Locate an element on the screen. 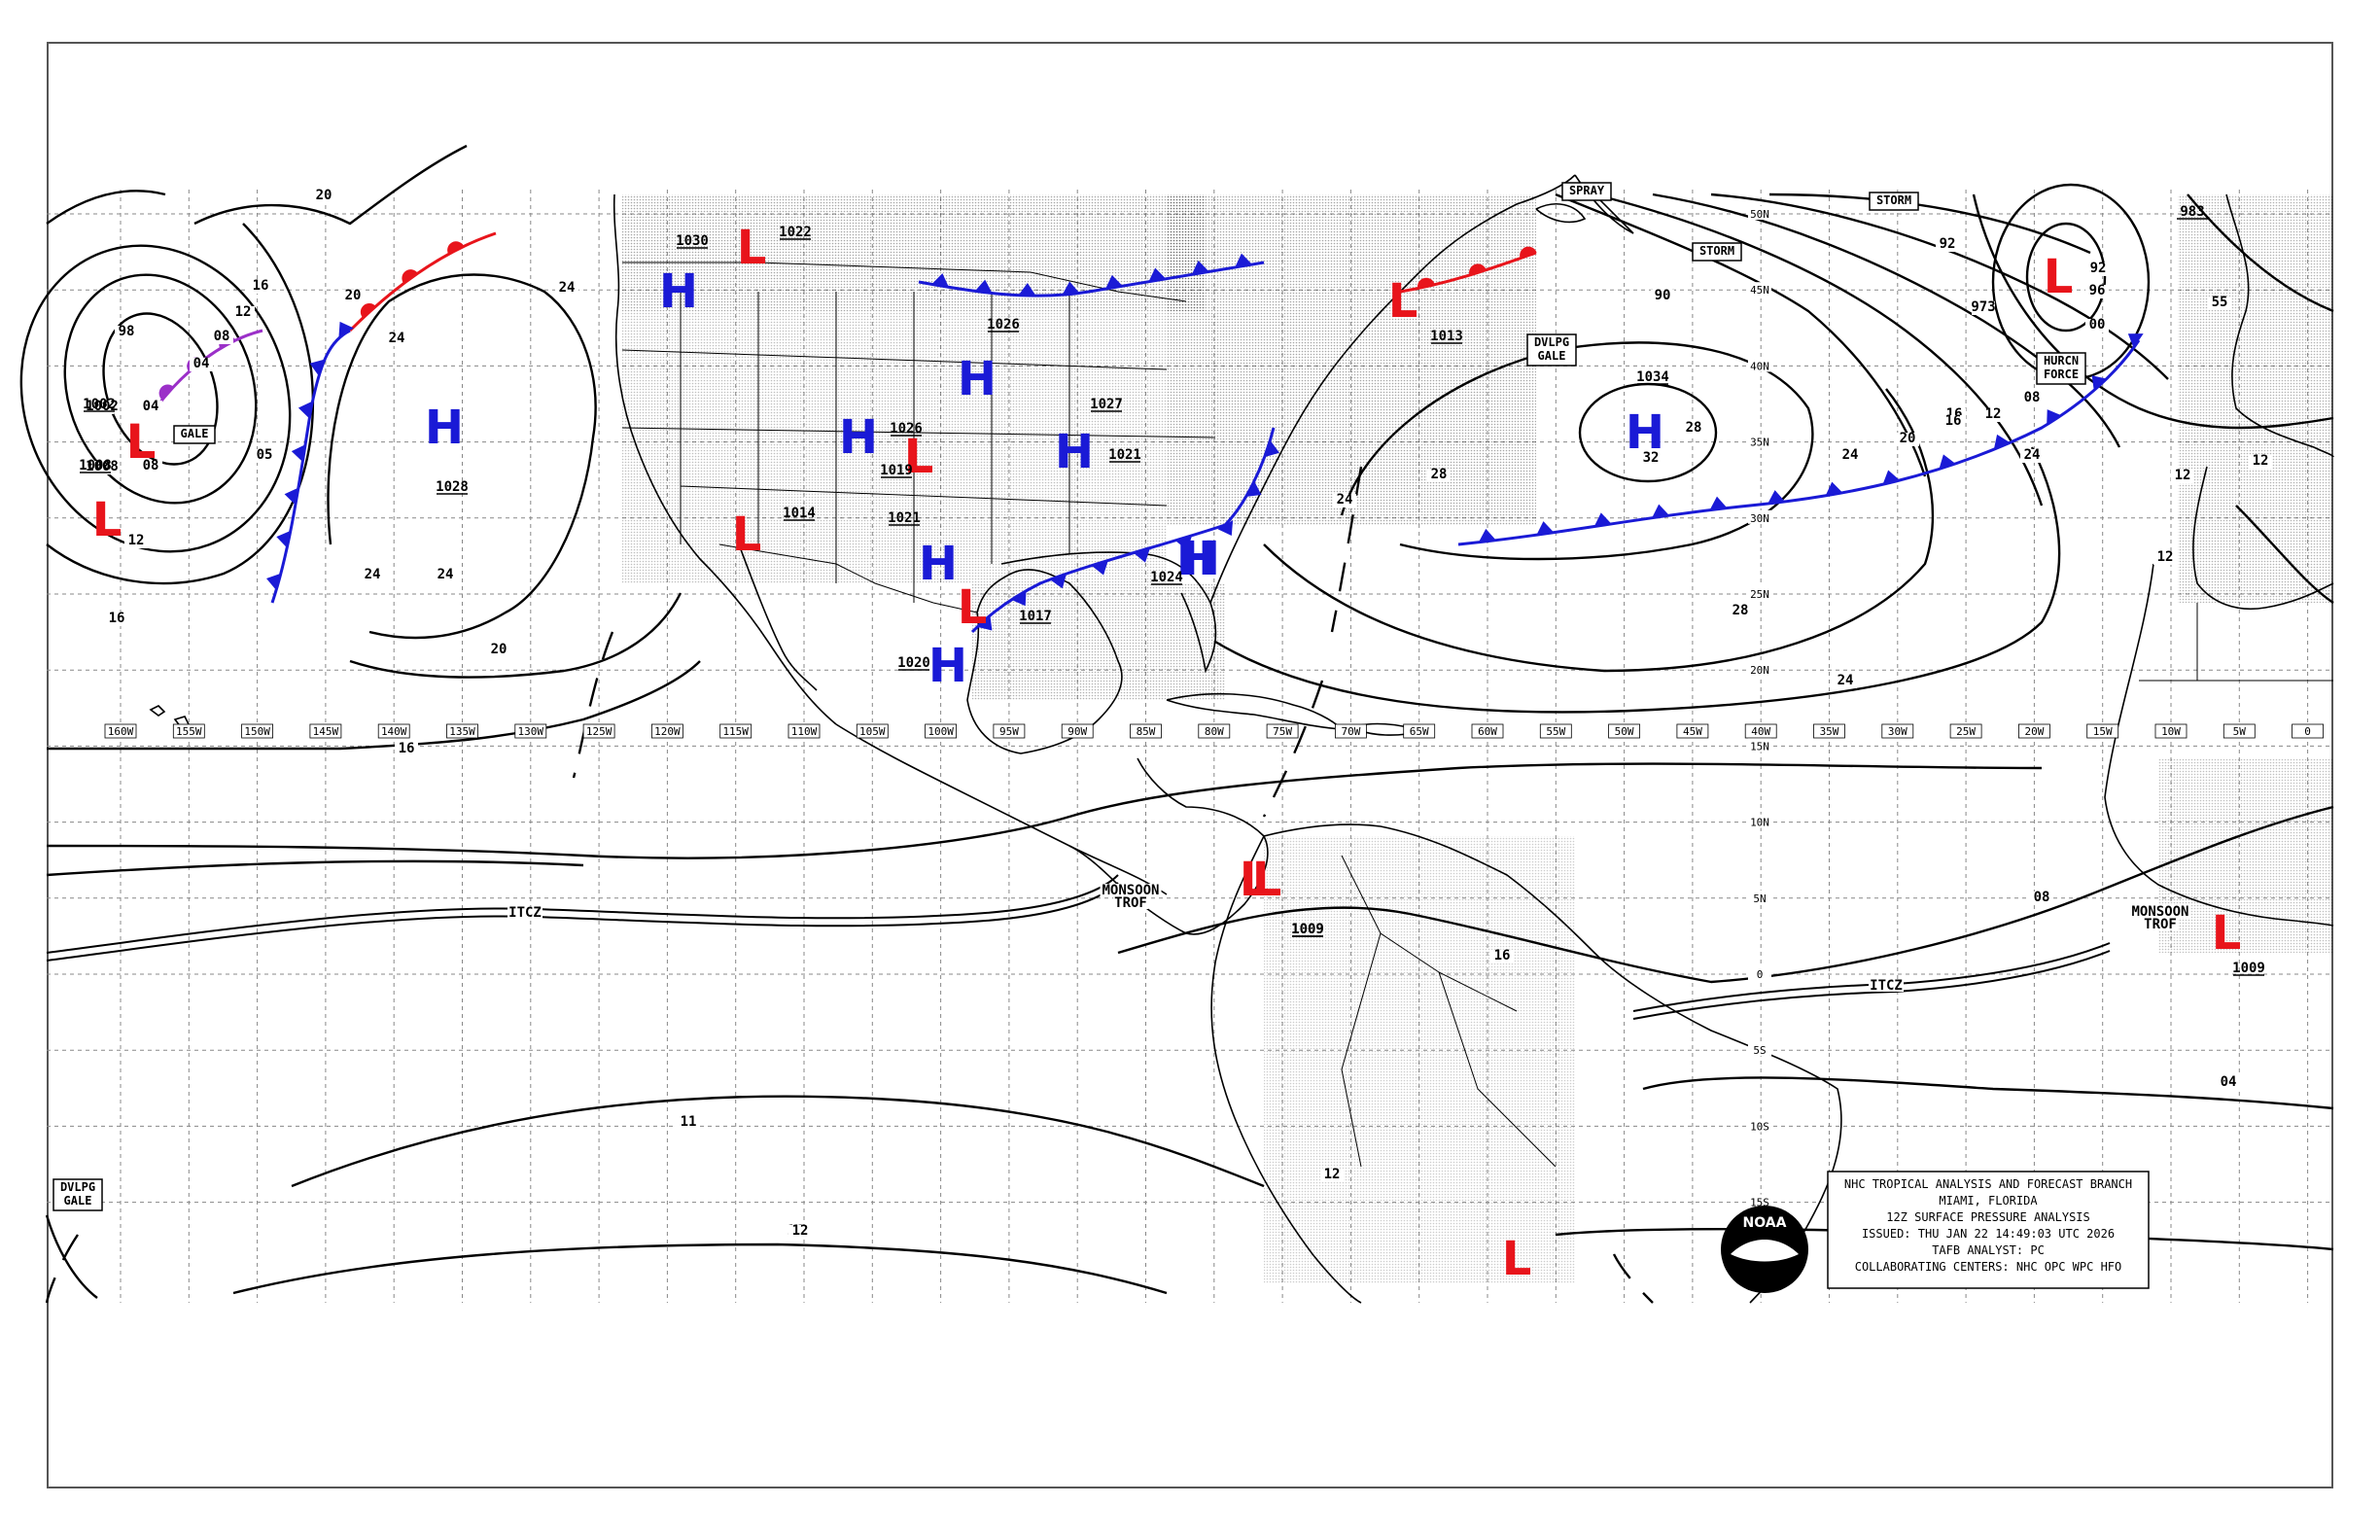 The width and height of the screenshot is (2380, 1540). isobar-label: 08 is located at coordinates (2042, 897).